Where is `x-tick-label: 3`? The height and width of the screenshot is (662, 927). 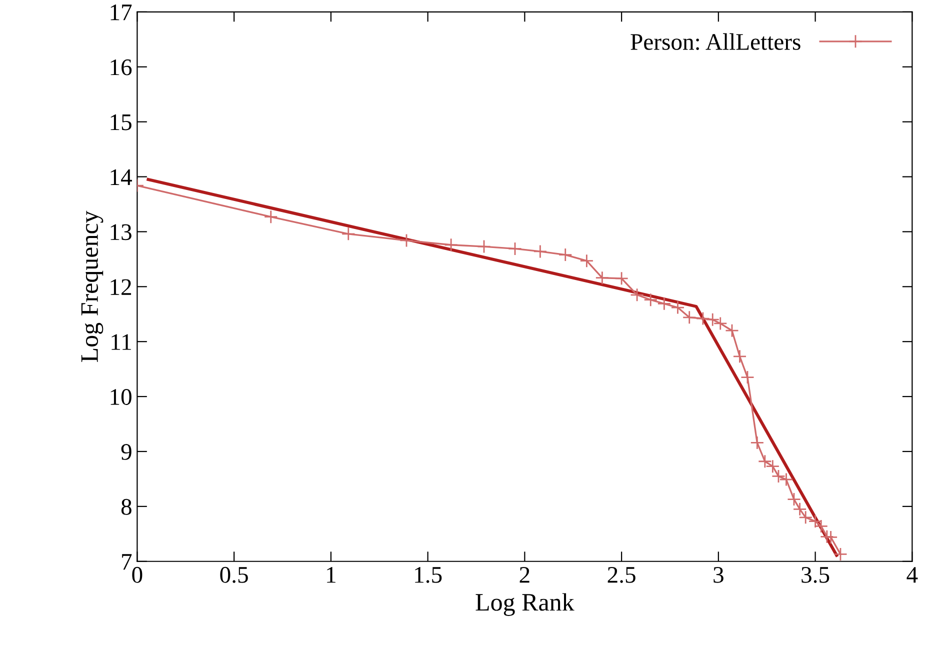
x-tick-label: 3 is located at coordinates (719, 574).